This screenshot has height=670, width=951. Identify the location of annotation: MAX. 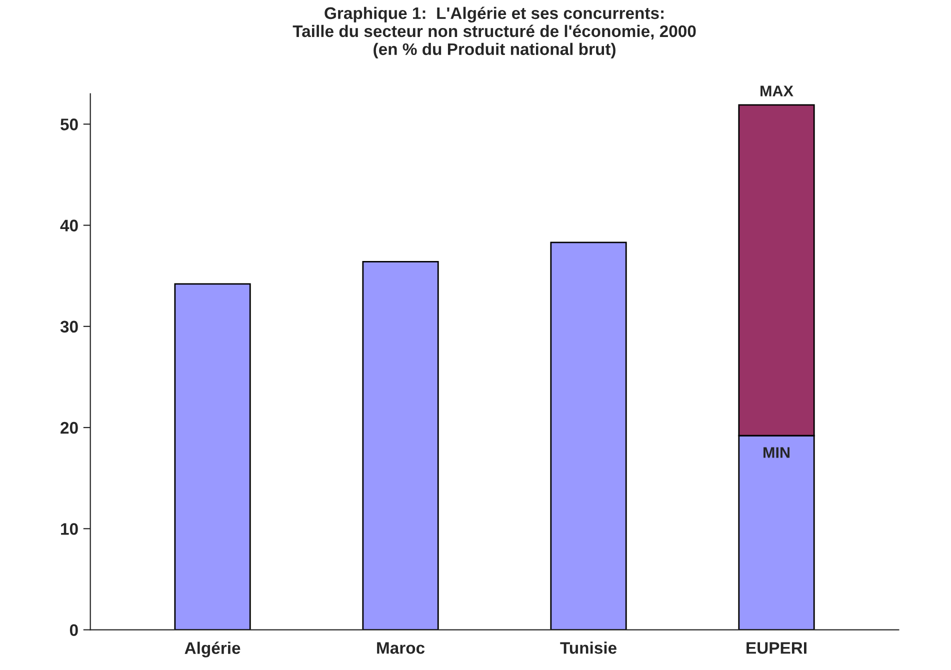
(777, 91).